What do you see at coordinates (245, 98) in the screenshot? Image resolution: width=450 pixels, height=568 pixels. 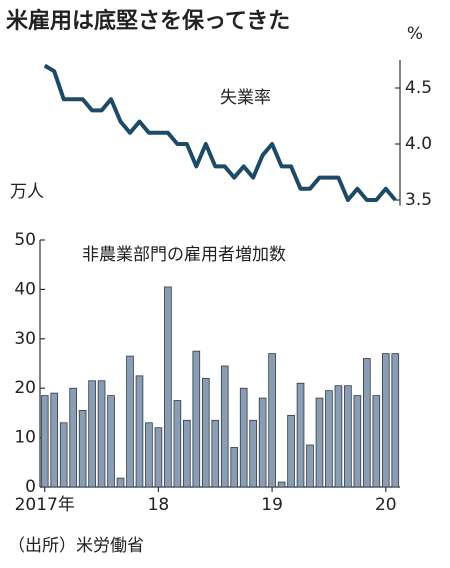 I see `line-title: 失業率` at bounding box center [245, 98].